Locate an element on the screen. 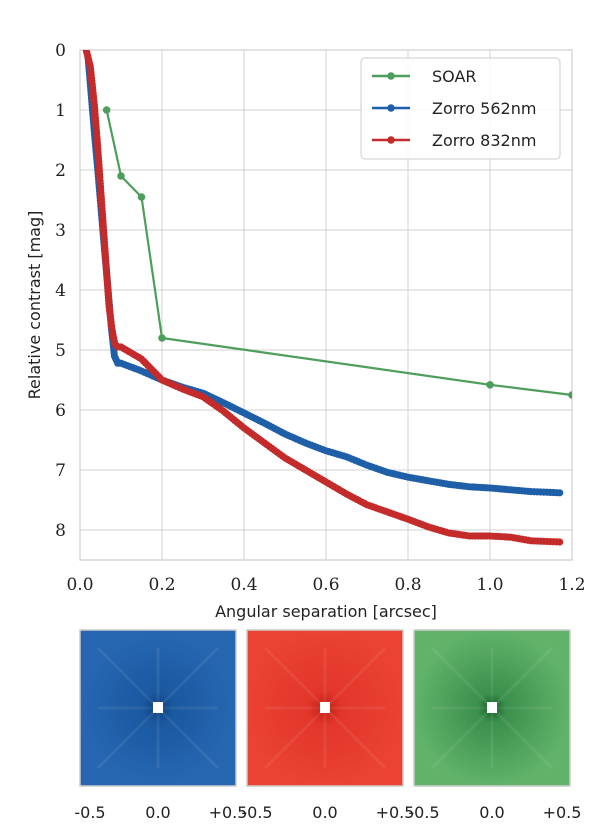 The image size is (598, 833). x-tick-label: 0.0 is located at coordinates (79, 585).